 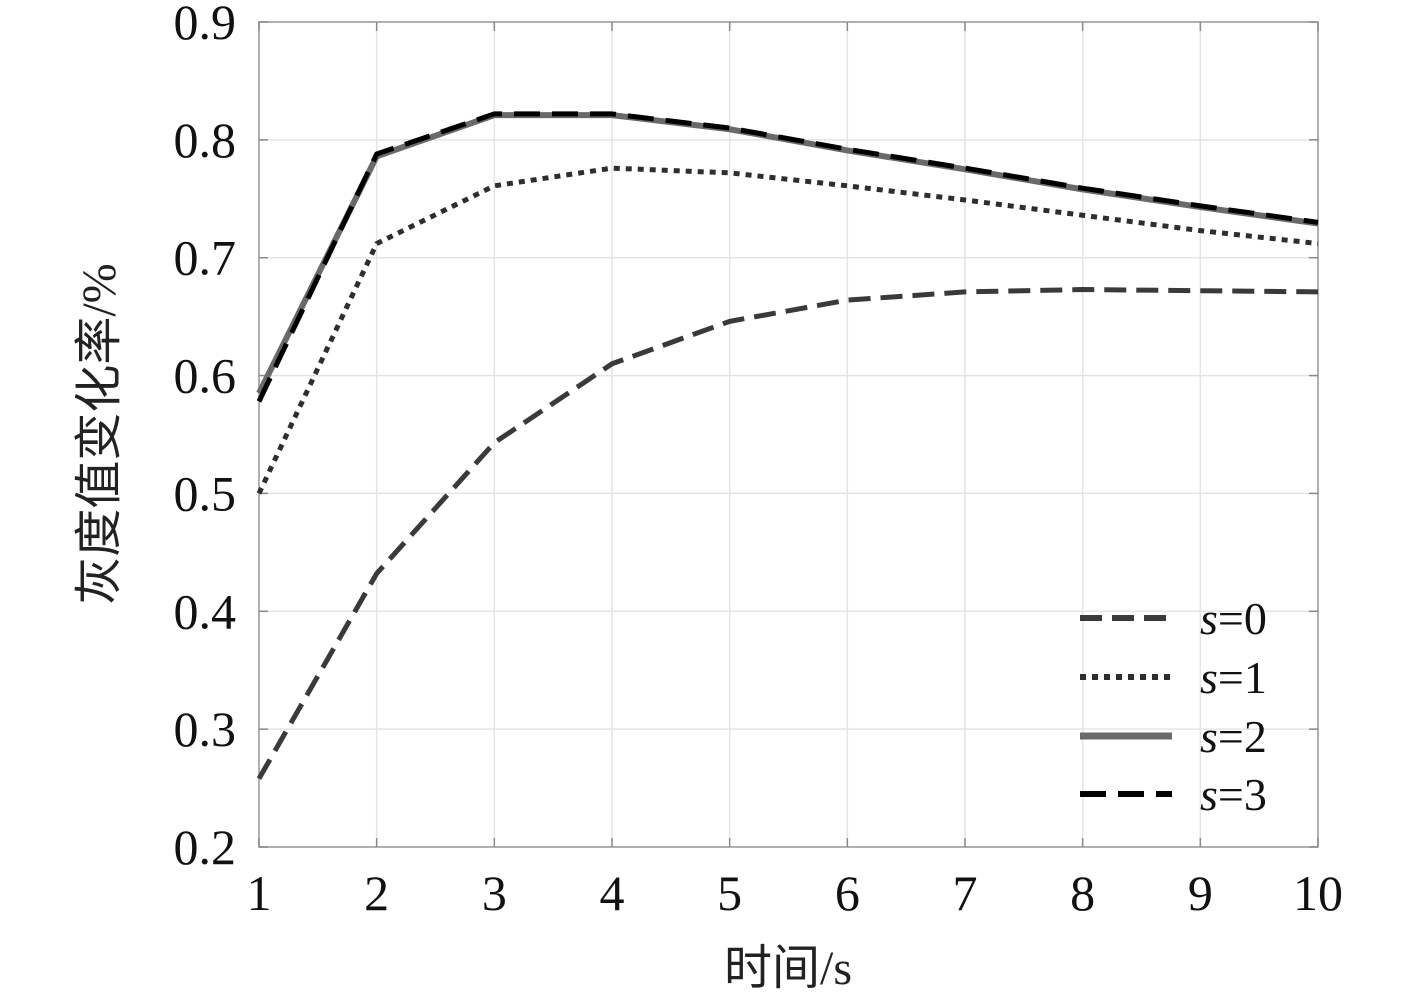 What do you see at coordinates (1242, 677) in the screenshot?
I see `legend-label-value: =1` at bounding box center [1242, 677].